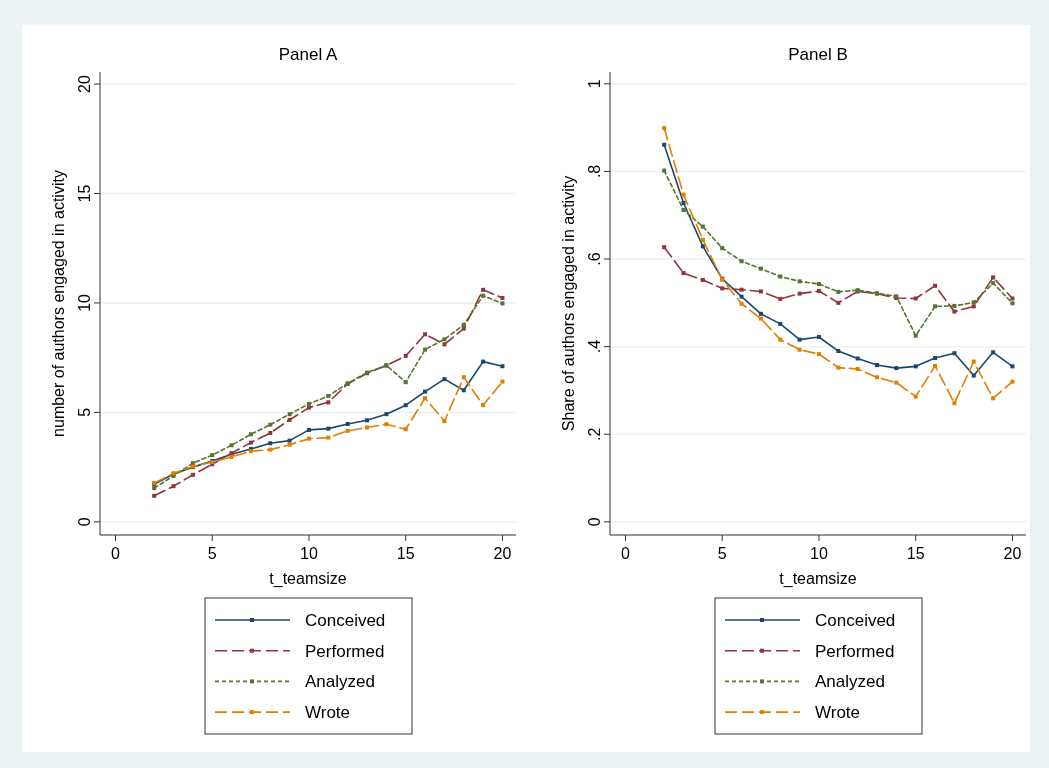 The width and height of the screenshot is (1049, 768). Describe the element at coordinates (594, 259) in the screenshot. I see `y-tick-label: .6` at that location.